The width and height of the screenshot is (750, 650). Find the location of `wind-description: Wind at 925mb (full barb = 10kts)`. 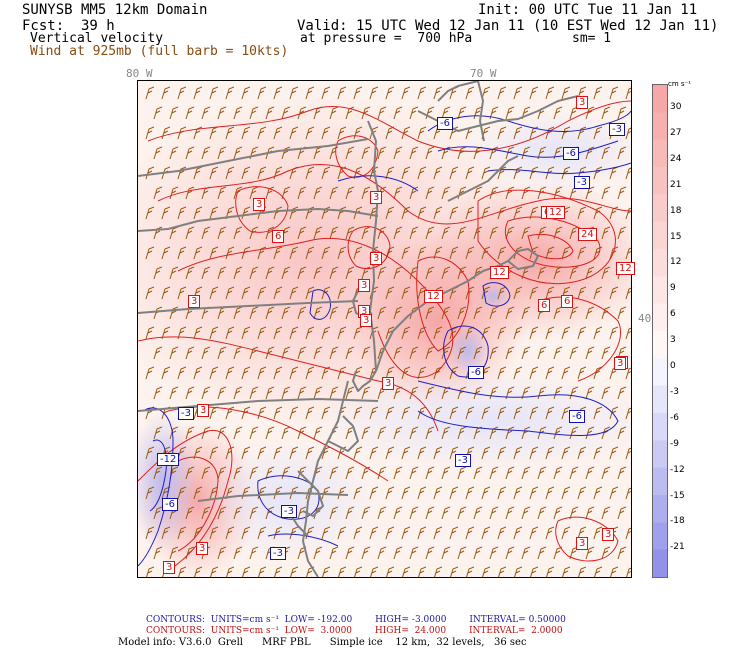

wind-description: Wind at 925mb (full barb = 10kts) is located at coordinates (159, 51).